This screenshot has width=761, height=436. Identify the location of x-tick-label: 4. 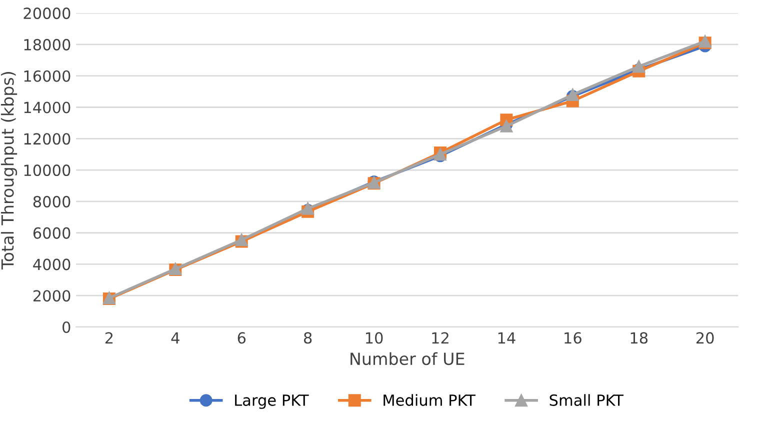
(175, 338).